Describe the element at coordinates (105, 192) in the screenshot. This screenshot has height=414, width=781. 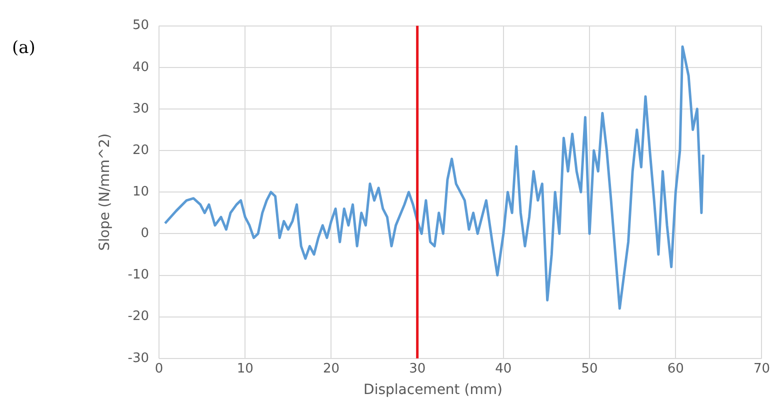
I see `y-axis-title: Slope (N/mm^2)` at that location.